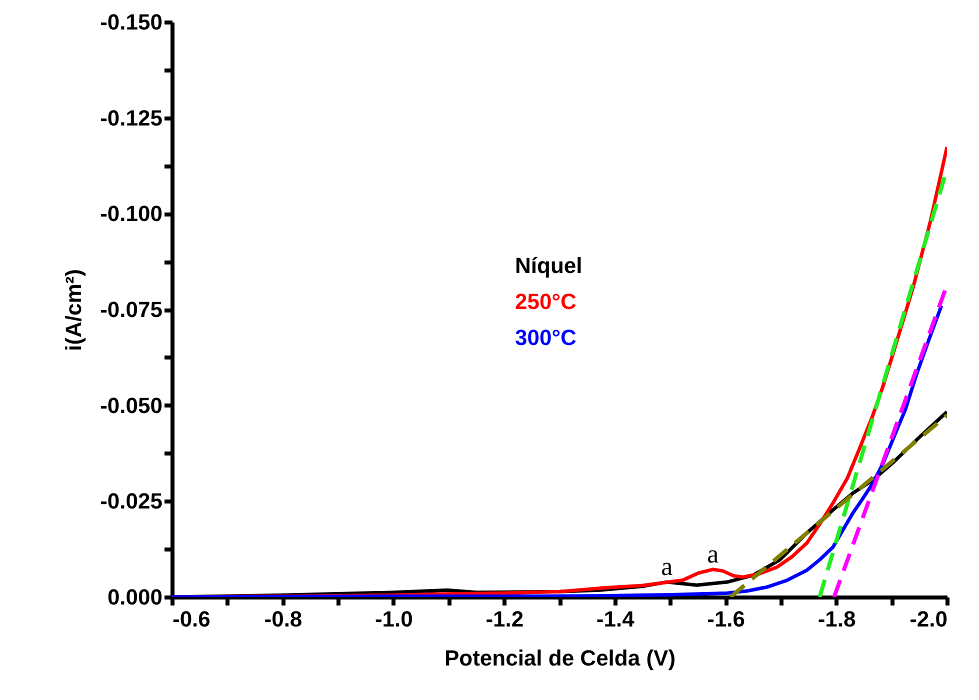 The image size is (979, 700). What do you see at coordinates (616, 619) in the screenshot?
I see `x-tick-label: -1.4` at bounding box center [616, 619].